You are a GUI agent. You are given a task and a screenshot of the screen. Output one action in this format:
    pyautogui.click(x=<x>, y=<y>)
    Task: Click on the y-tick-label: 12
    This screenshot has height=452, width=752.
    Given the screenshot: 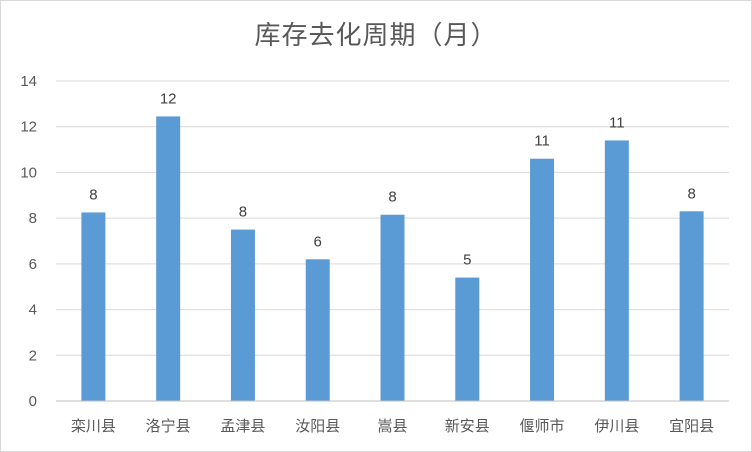 What is the action you would take?
    pyautogui.click(x=28, y=127)
    